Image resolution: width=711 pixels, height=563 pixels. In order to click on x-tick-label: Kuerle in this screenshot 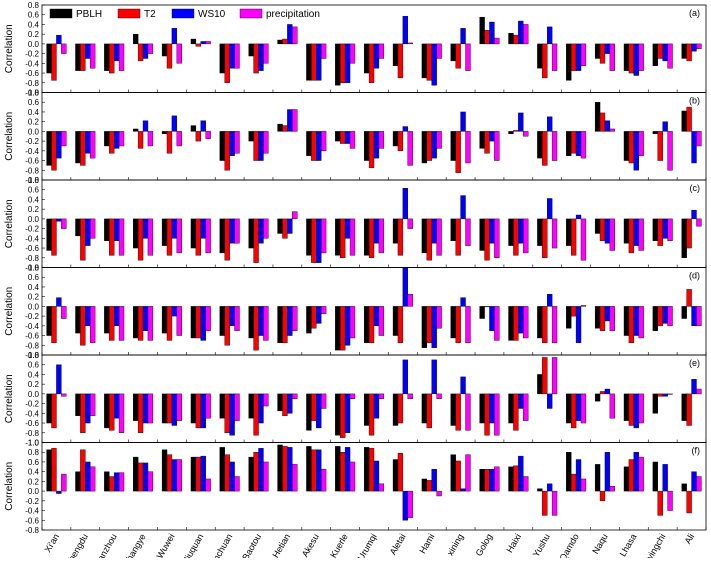, I will do `click(339, 545)`.